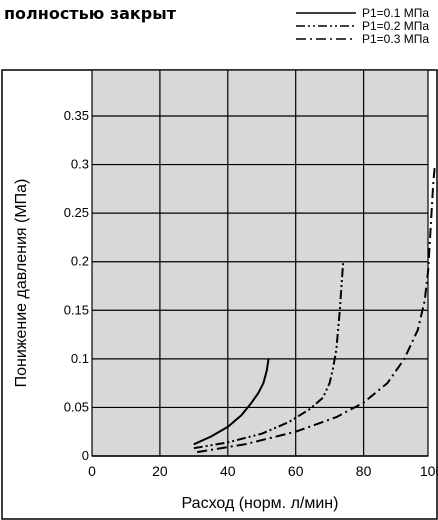  Describe the element at coordinates (21, 283) in the screenshot. I see `y-axis-label: Понижение давления (МПа)` at that location.